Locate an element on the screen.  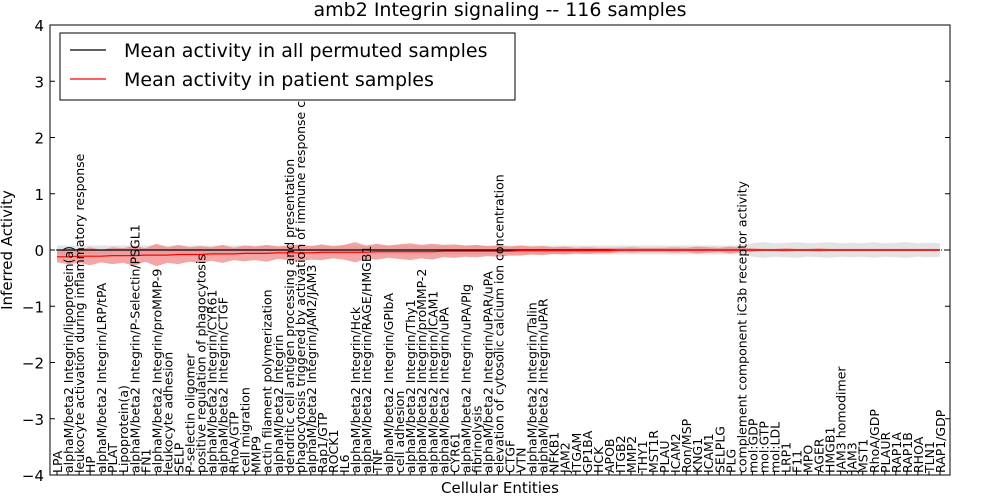
x-tick-label: RAP1/GDP is located at coordinates (940, 441).